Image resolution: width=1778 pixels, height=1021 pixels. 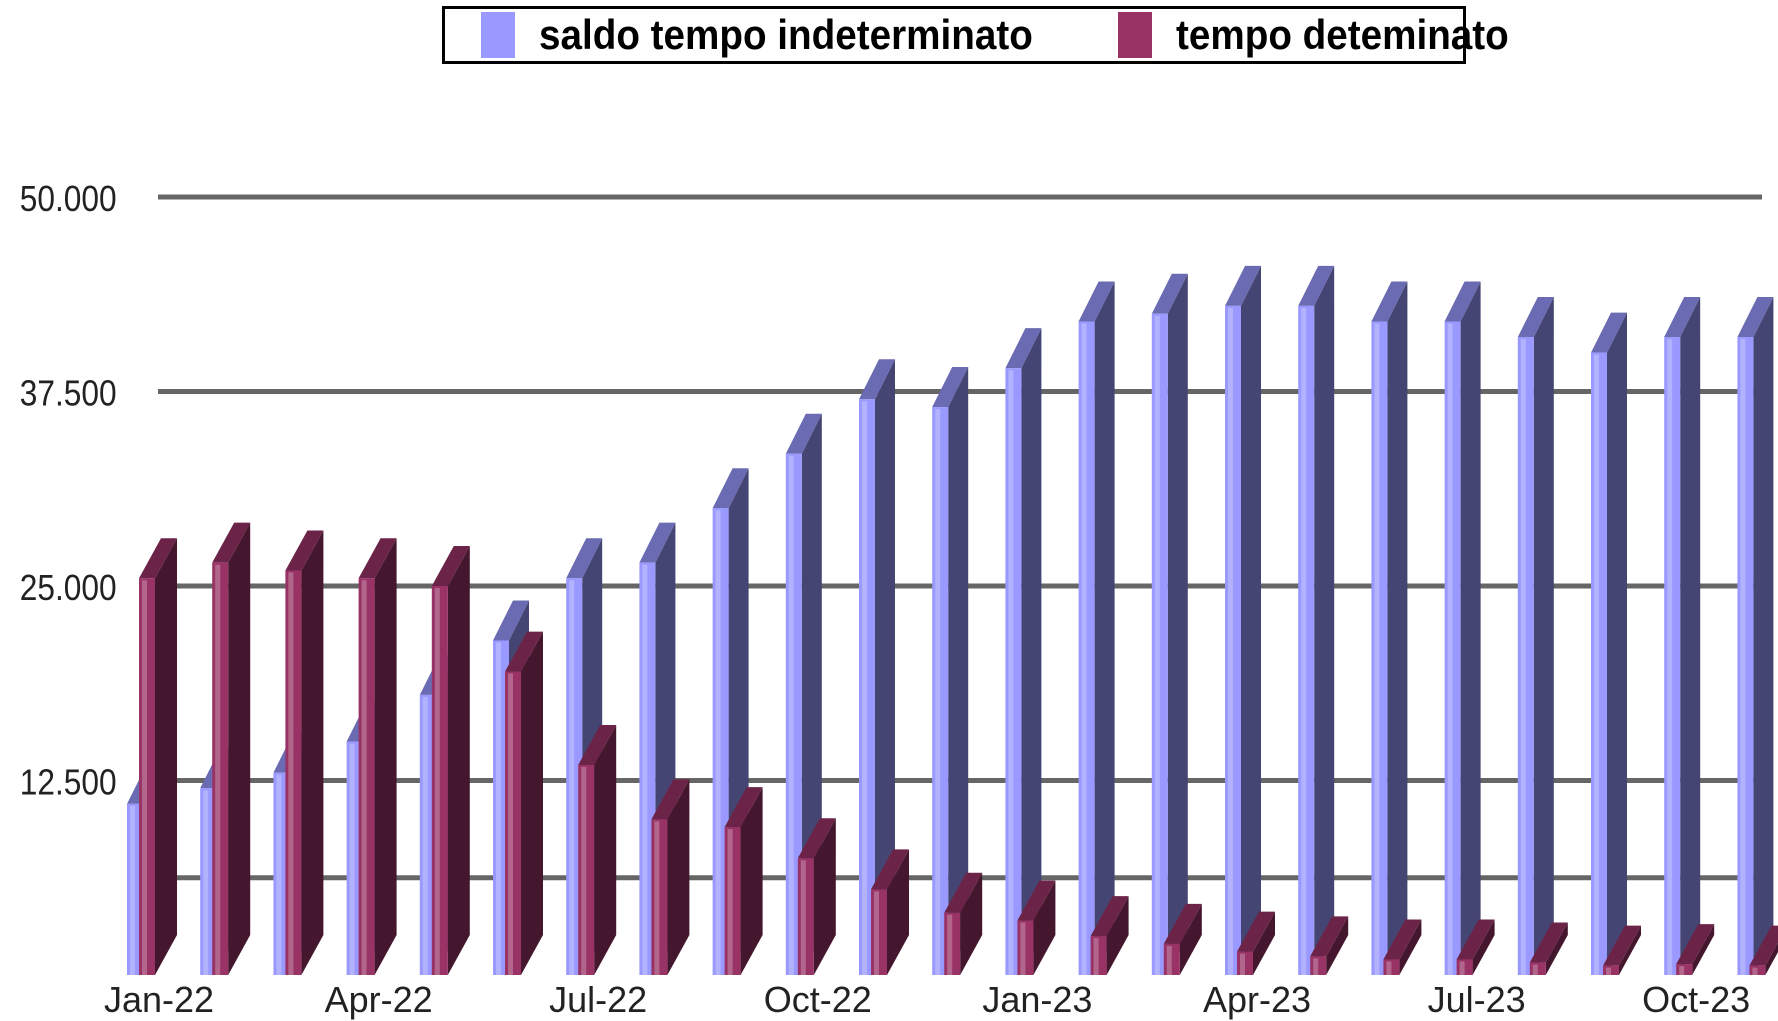 What do you see at coordinates (1477, 999) in the screenshot?
I see `x-tick-label: Jul-23` at bounding box center [1477, 999].